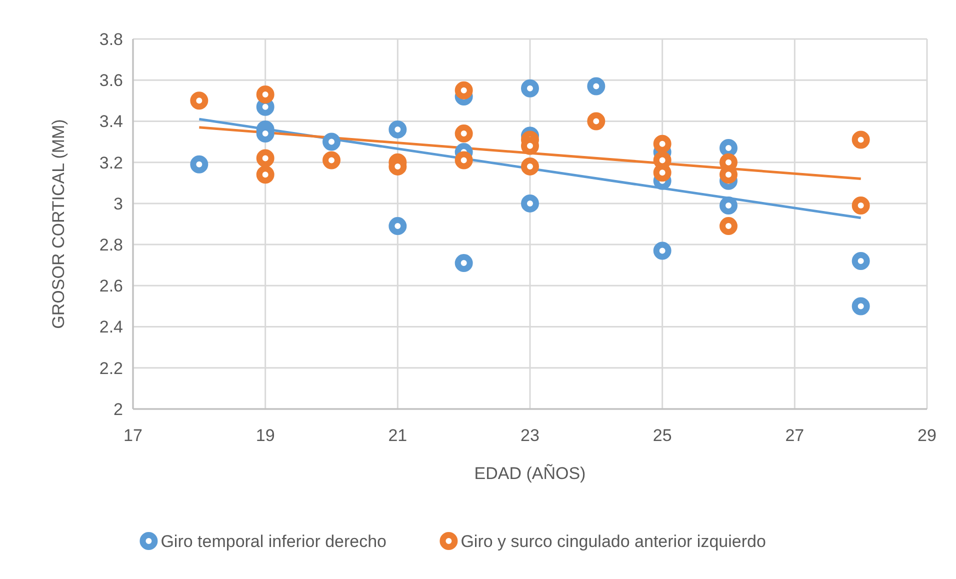 This screenshot has width=956, height=579. Describe the element at coordinates (111, 39) in the screenshot. I see `y-tick-label: 3.8` at that location.